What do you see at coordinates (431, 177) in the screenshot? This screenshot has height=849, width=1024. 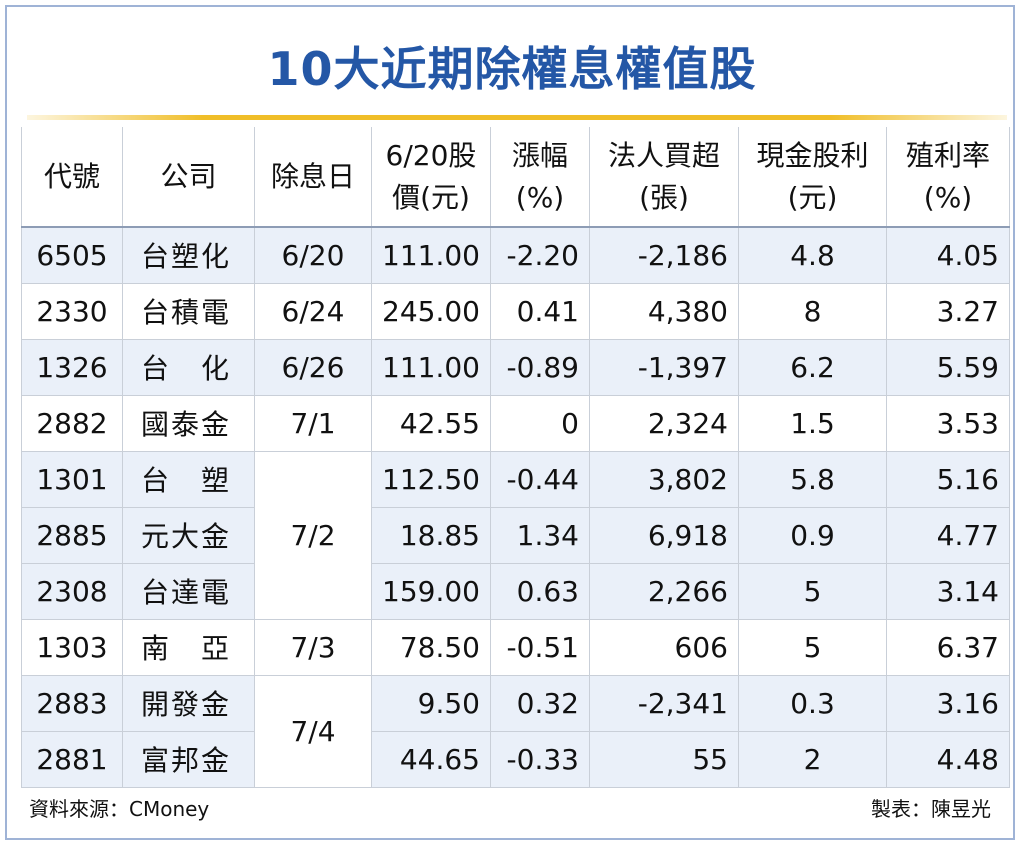 I see `header-price: 6/20股 價(元)` at bounding box center [431, 177].